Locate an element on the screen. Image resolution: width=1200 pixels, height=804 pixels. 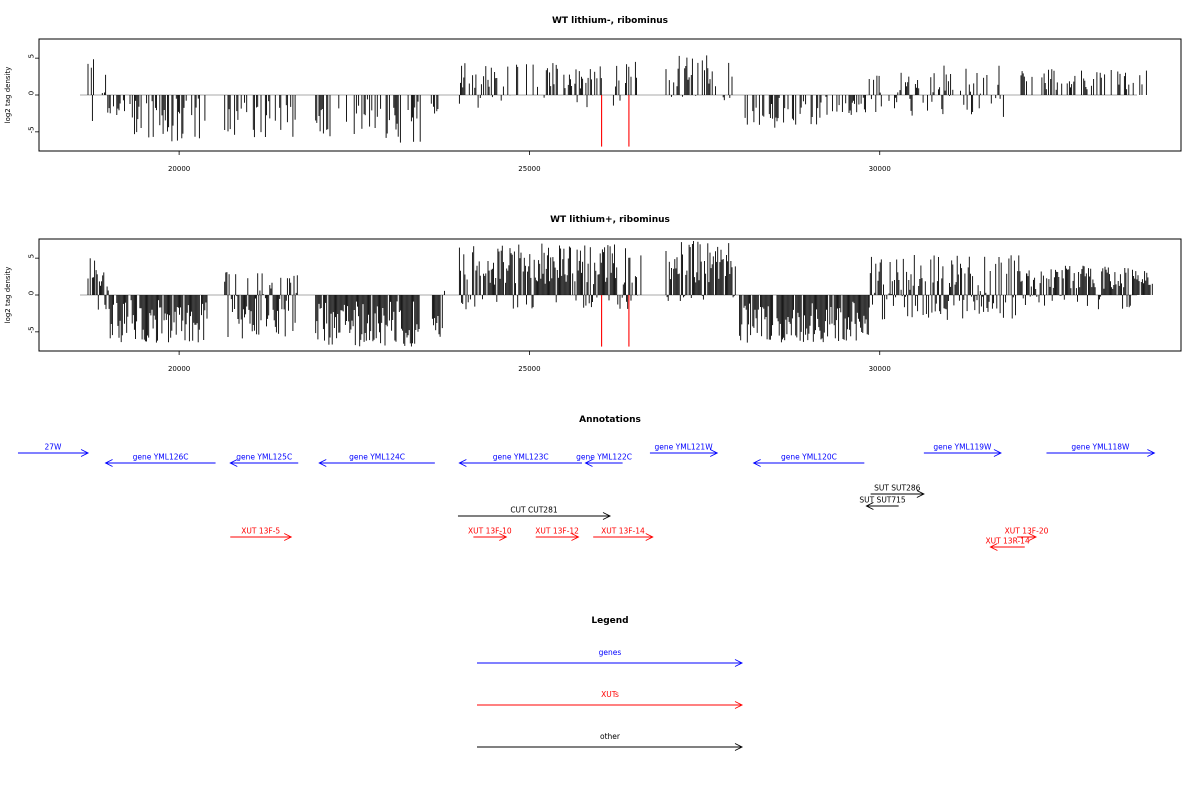
annotation-feature: gene YML122C is located at coordinates (604, 460).